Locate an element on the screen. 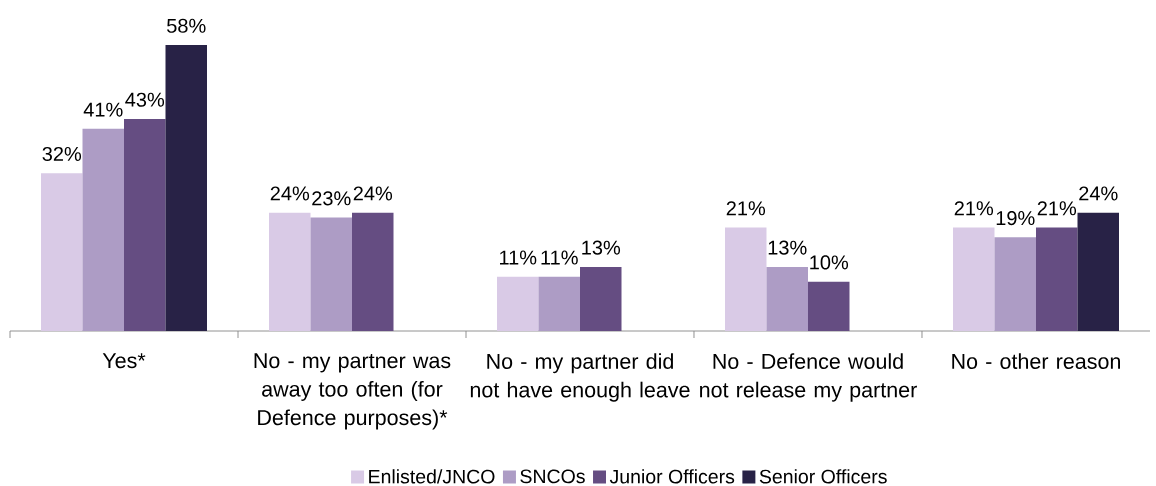  x-tick-label: No - my partner did not have enough leave is located at coordinates (580, 377).